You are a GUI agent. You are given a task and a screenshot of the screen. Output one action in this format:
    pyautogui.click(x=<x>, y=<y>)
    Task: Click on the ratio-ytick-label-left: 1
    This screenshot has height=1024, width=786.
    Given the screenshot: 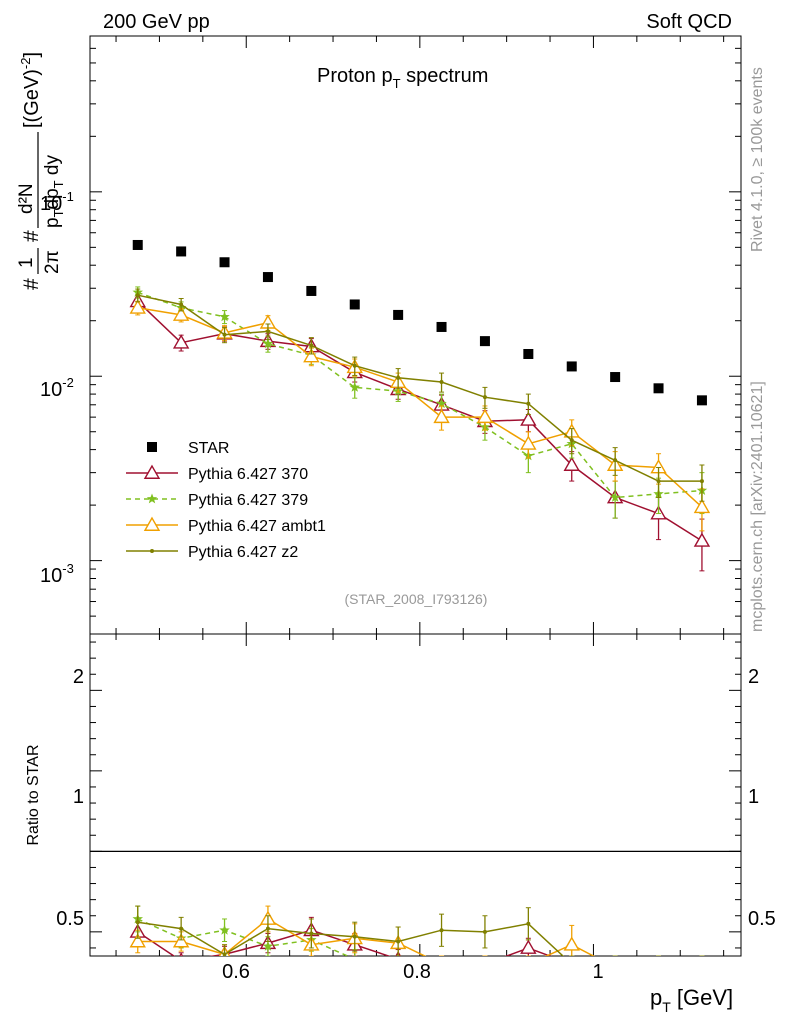 What is the action you would take?
    pyautogui.click(x=78, y=797)
    